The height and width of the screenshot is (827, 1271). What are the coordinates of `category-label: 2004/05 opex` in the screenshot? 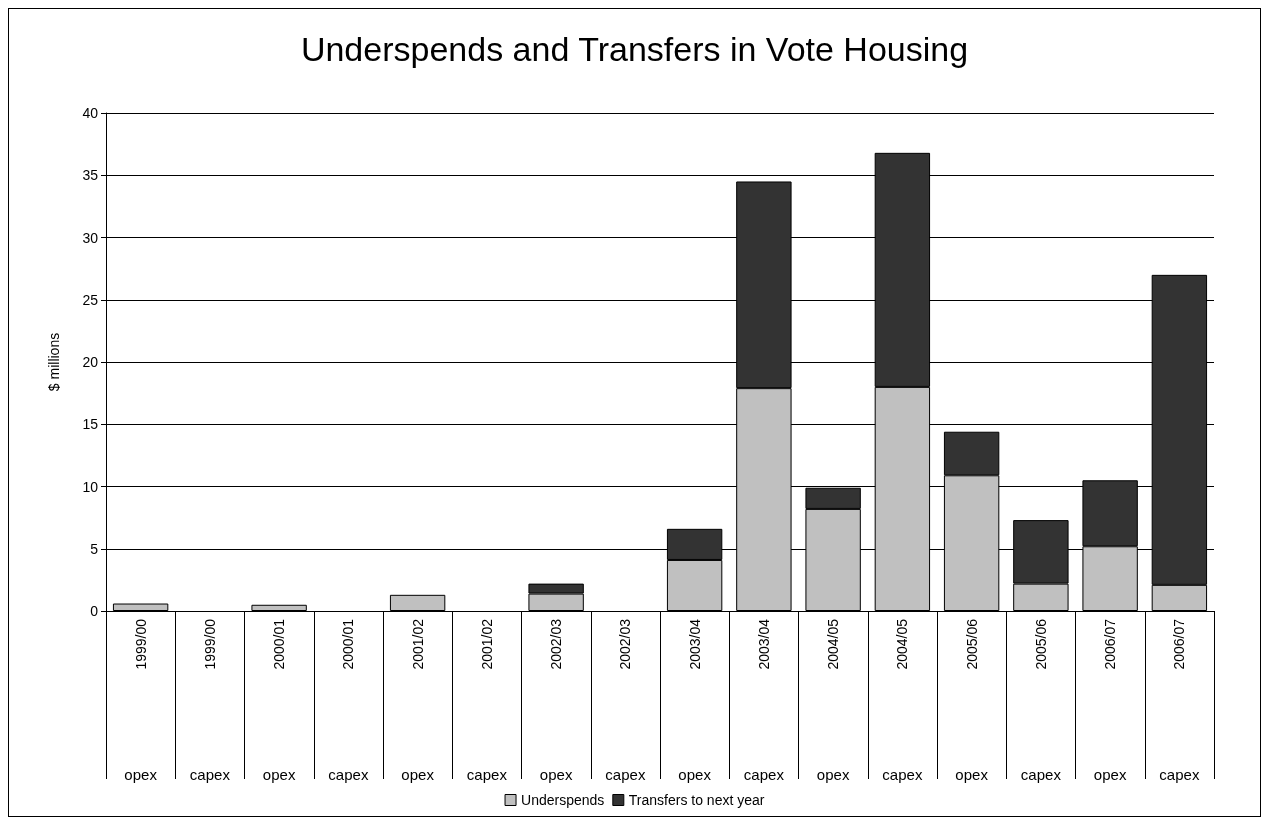 It's located at (833, 701).